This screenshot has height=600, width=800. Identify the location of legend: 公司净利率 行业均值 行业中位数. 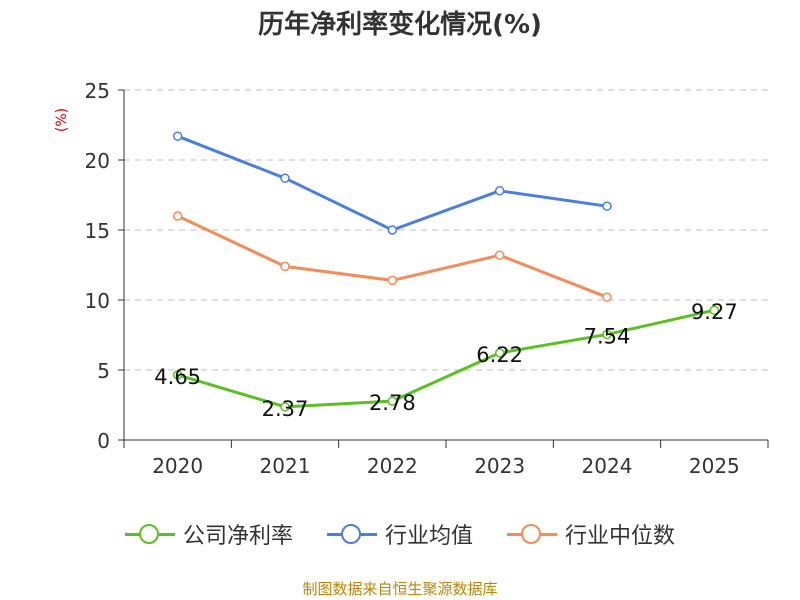
(400, 534).